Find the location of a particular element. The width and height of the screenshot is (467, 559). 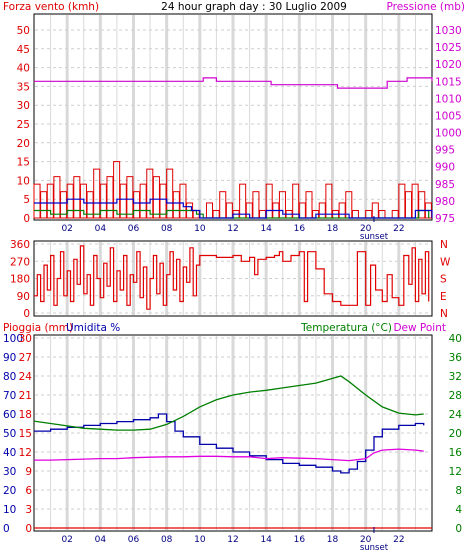

pressure-axis-title: Pressione (mb) is located at coordinates (425, 7).